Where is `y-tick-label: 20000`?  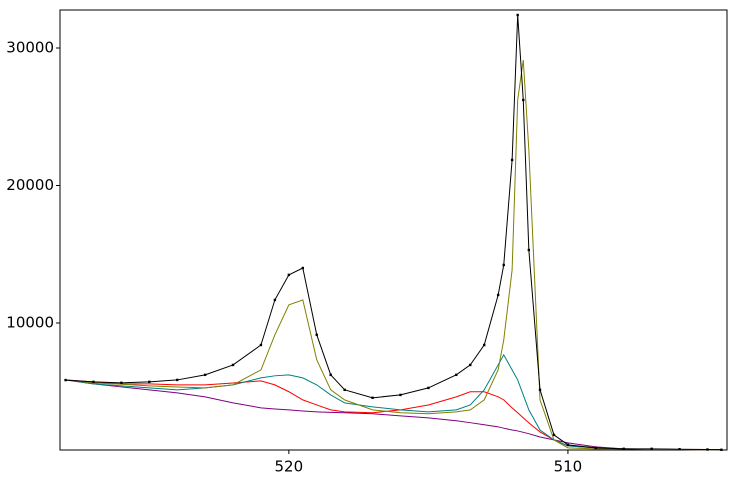
y-tick-label: 20000 is located at coordinates (30, 185).